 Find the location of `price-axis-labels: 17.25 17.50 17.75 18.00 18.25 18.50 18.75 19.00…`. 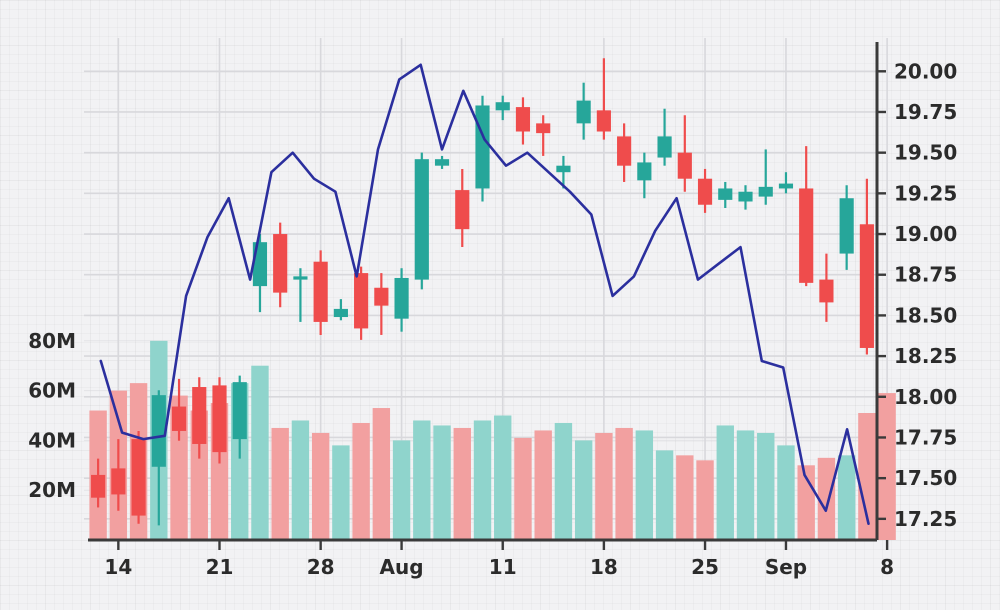

price-axis-labels: 17.25 17.50 17.75 18.00 18.25 18.50 18.75 19.00… is located at coordinates (917, 295).